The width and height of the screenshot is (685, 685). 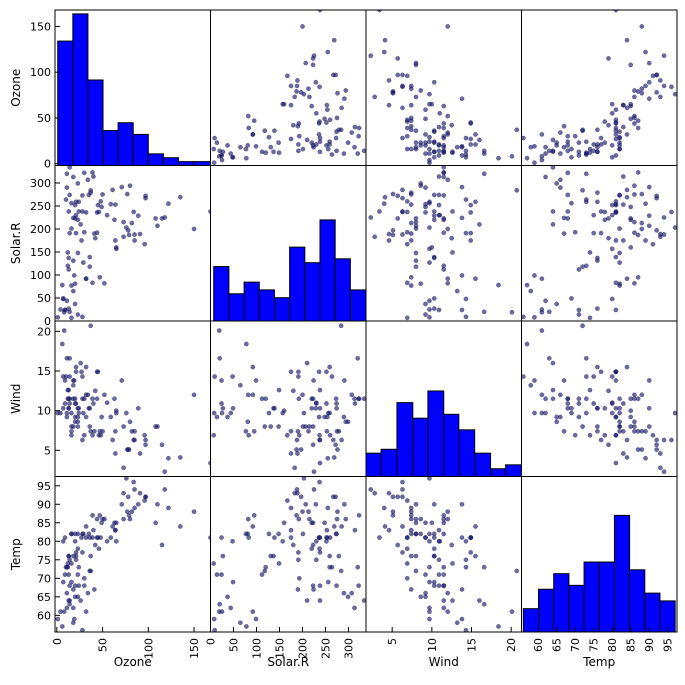 I want to click on ytick-label-wind-3: 20, so click(x=44, y=331).